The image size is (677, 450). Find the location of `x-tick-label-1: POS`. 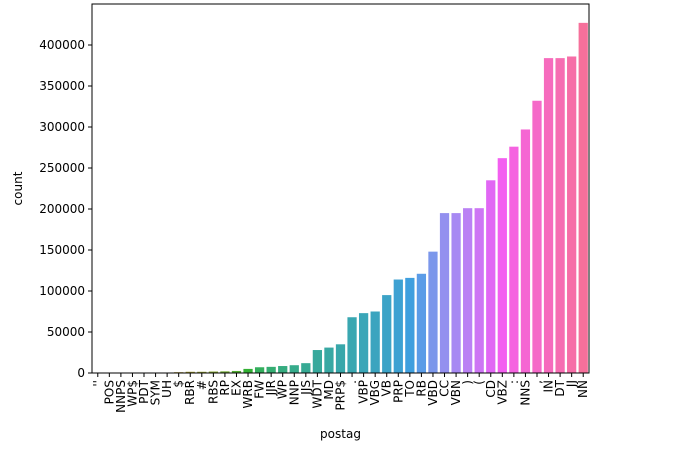

x-tick-label-1: POS is located at coordinates (109, 392).